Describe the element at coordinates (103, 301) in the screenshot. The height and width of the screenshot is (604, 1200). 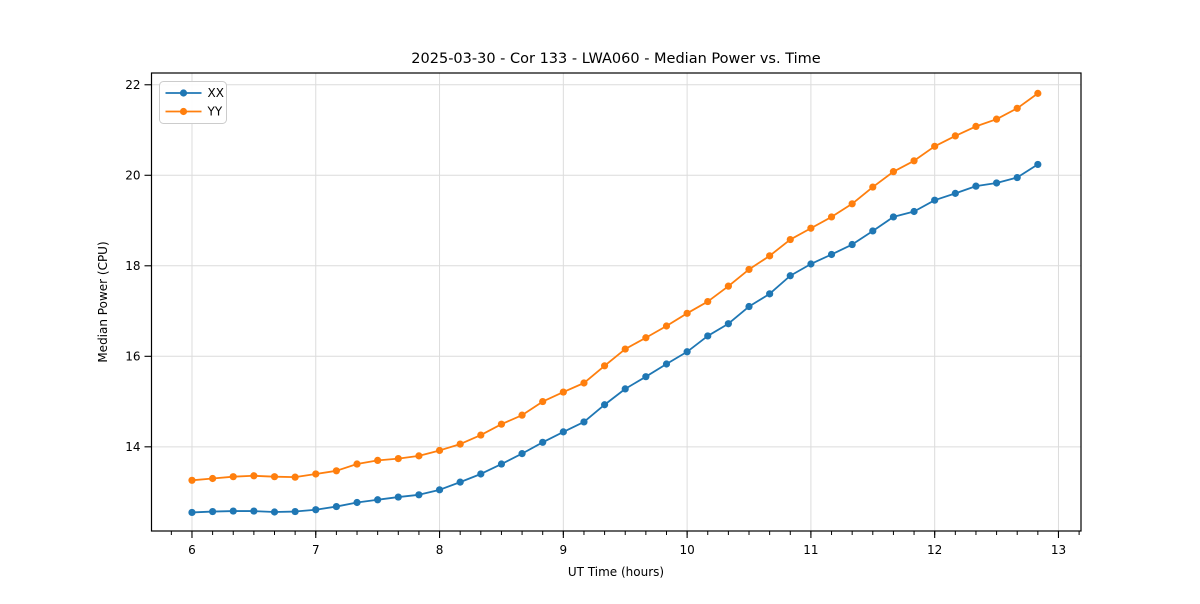
I see `y-axis-label: Median Power (CPU)` at that location.